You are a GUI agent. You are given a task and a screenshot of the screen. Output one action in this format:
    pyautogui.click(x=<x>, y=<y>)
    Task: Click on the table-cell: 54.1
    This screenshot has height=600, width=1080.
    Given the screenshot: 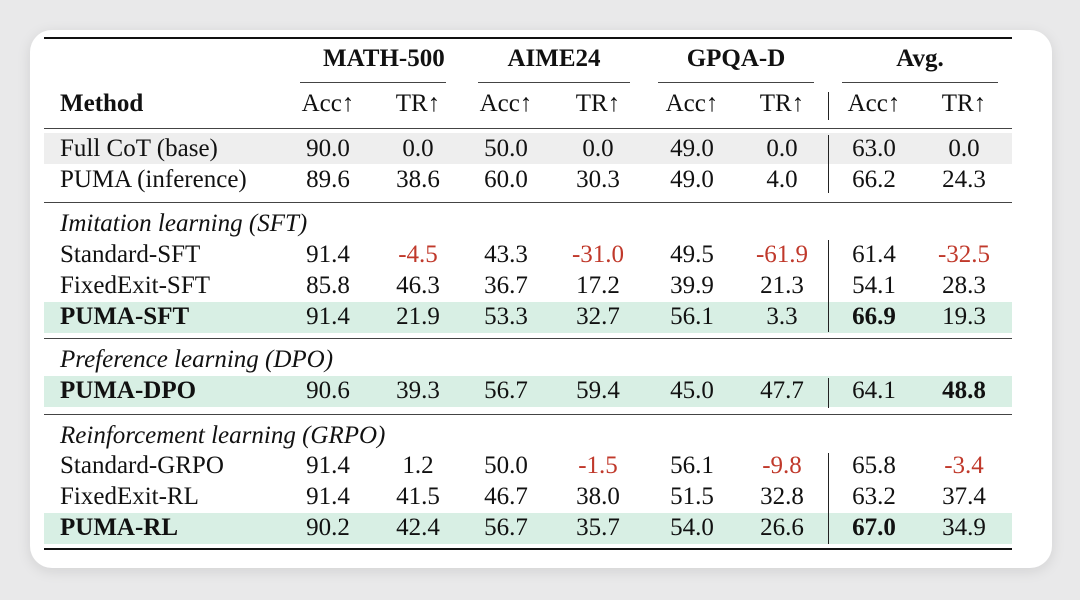 What is the action you would take?
    pyautogui.click(x=874, y=285)
    